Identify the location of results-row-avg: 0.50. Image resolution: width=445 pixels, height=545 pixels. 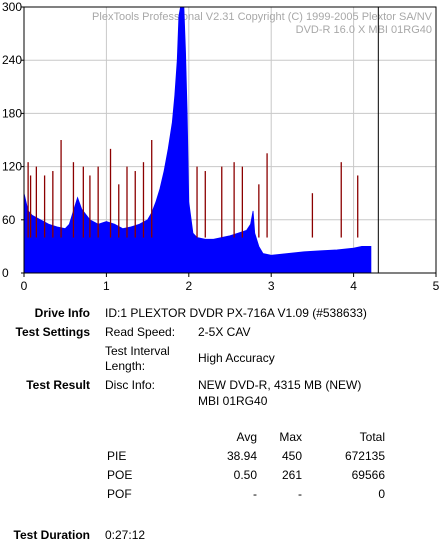
(245, 475).